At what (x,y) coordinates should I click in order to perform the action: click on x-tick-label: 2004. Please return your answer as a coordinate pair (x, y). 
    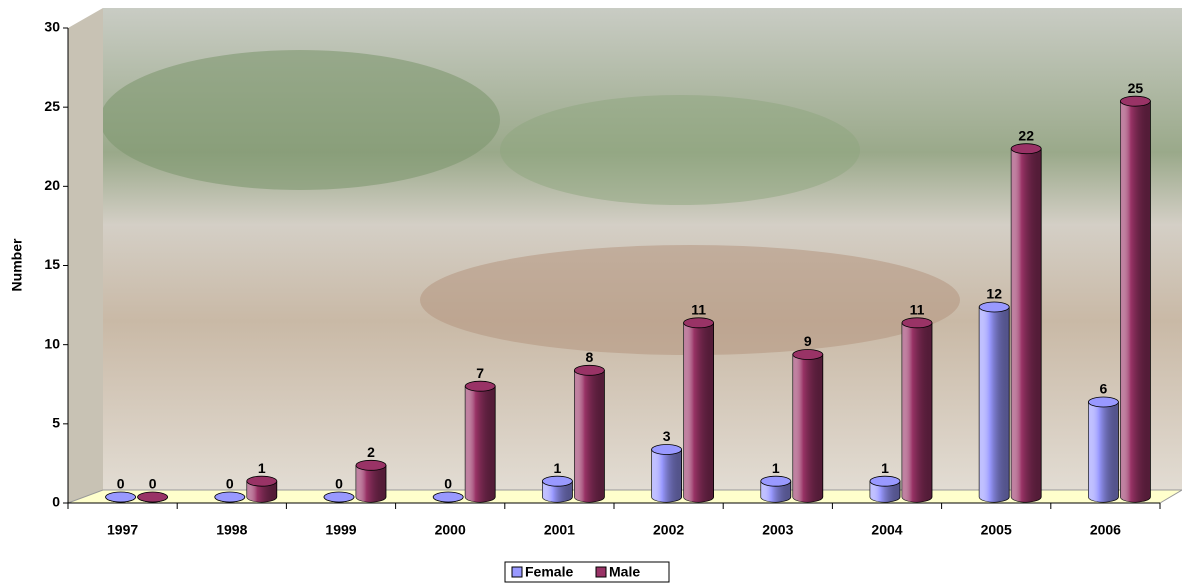
    Looking at the image, I should click on (886, 530).